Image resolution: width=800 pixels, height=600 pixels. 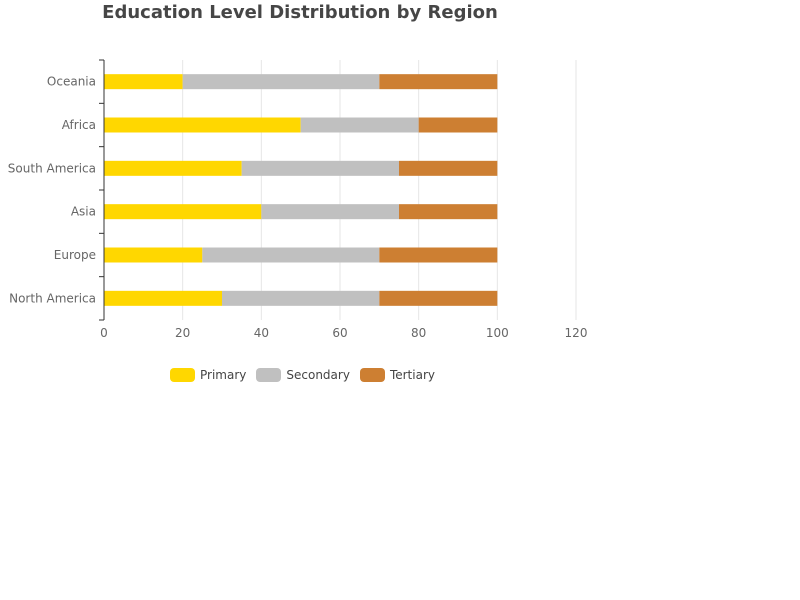 I want to click on legend-label: Primary, so click(x=223, y=375).